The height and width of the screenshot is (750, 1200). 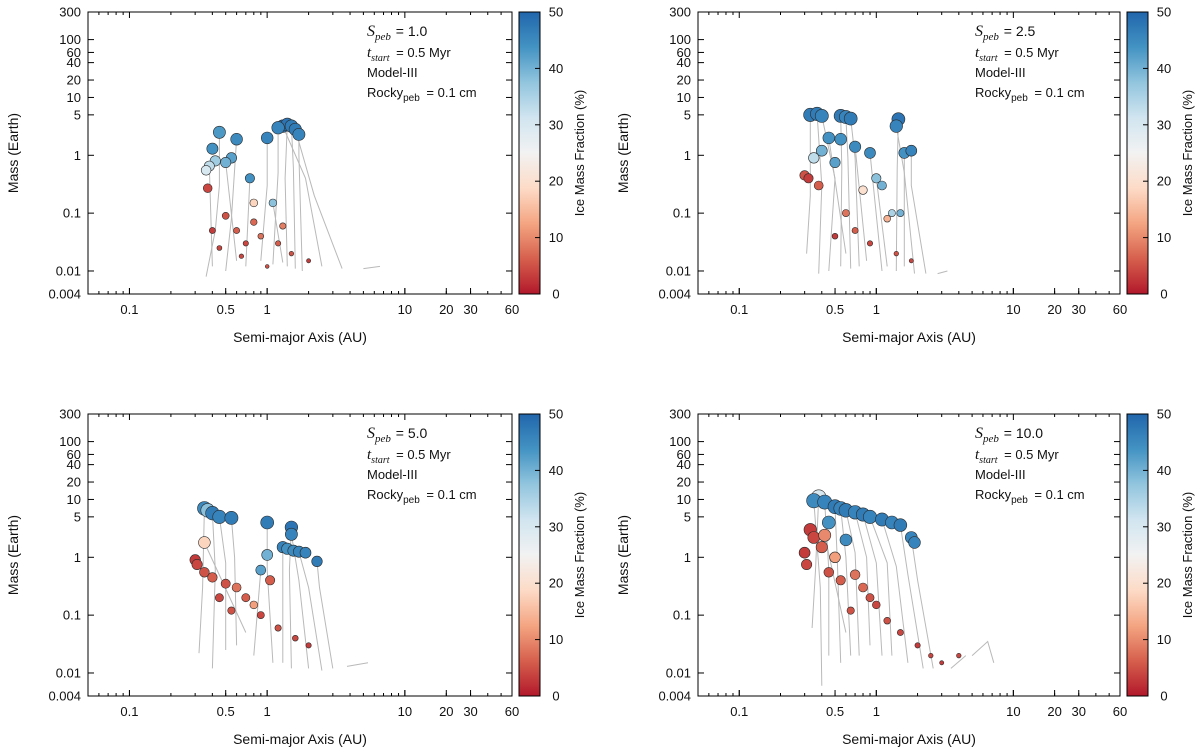 What do you see at coordinates (687, 114) in the screenshot?
I see `y-tick-label: 5` at bounding box center [687, 114].